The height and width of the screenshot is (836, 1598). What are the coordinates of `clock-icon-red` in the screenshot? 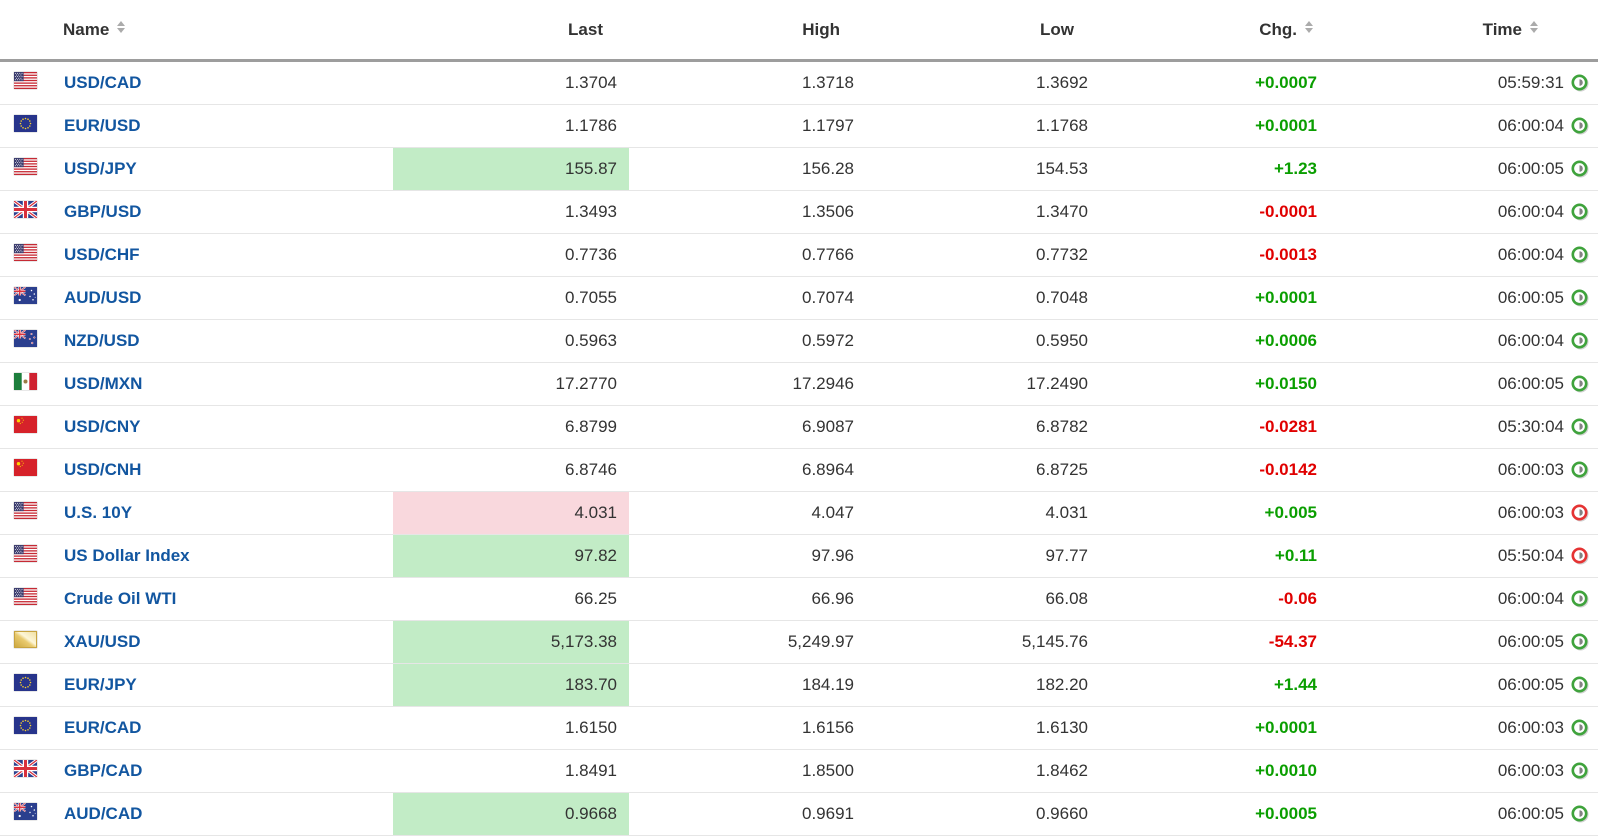 It's located at (1579, 512).